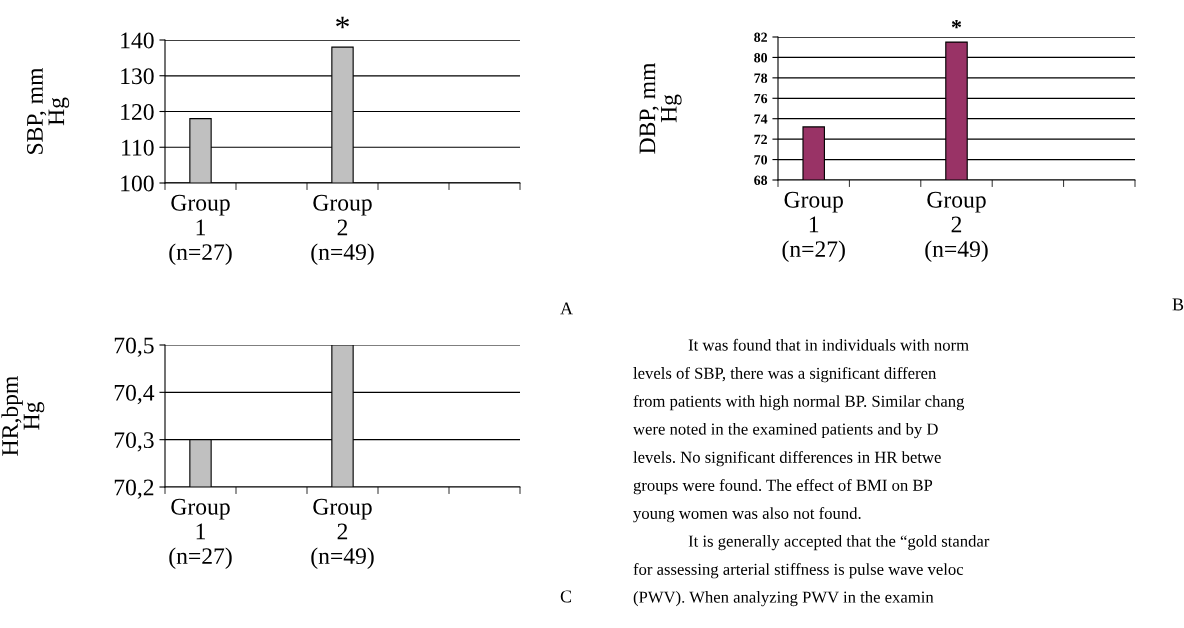 This screenshot has height=628, width=1184. What do you see at coordinates (138, 147) in the screenshot?
I see `y-tick-label: 110` at bounding box center [138, 147].